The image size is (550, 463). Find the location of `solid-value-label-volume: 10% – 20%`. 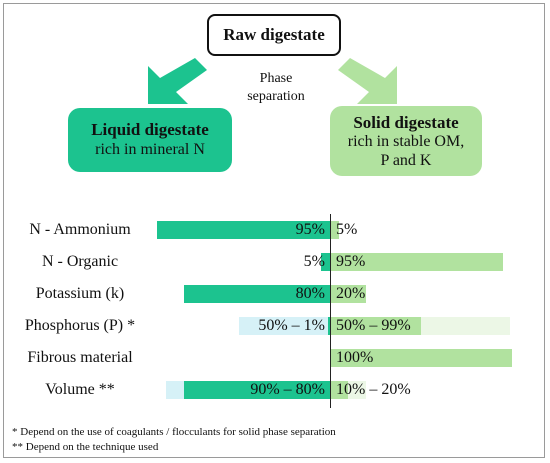

solid-value-label-volume: 10% – 20% is located at coordinates (373, 389).